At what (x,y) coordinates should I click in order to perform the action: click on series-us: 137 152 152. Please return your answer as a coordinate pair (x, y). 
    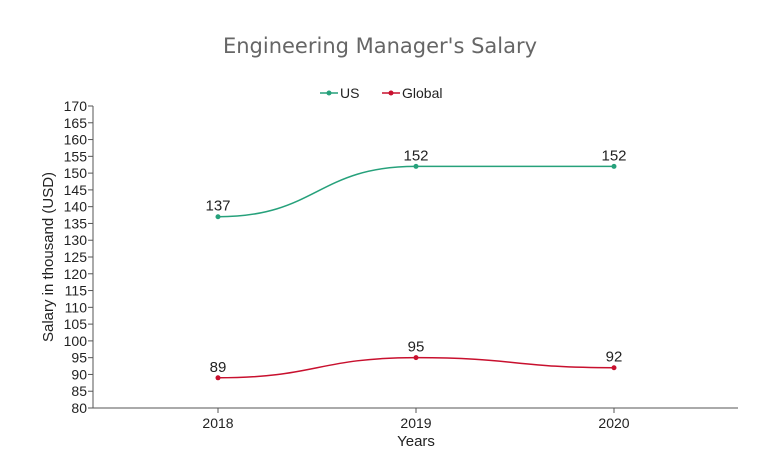
    Looking at the image, I should click on (416, 183).